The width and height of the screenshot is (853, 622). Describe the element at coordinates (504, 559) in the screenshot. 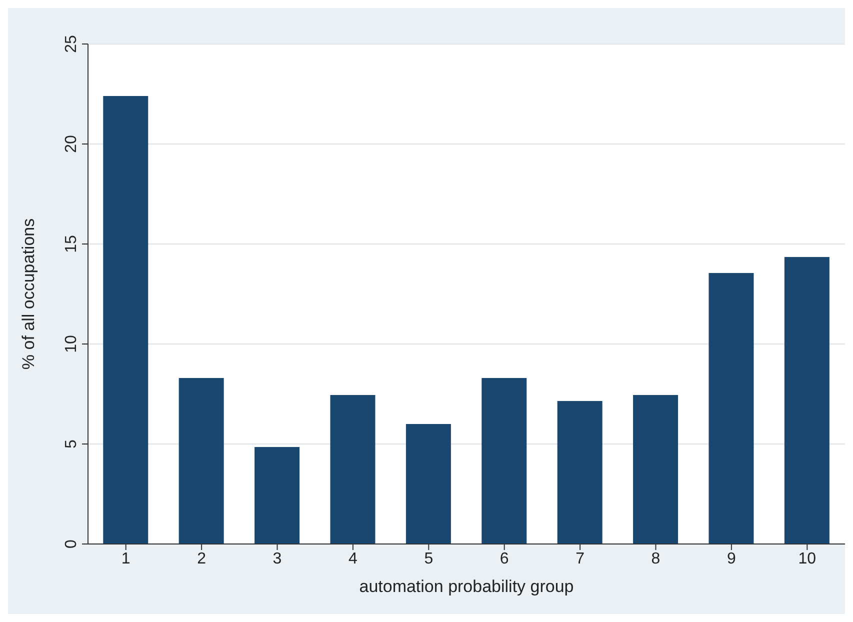

I see `x-tick-label: 6` at that location.